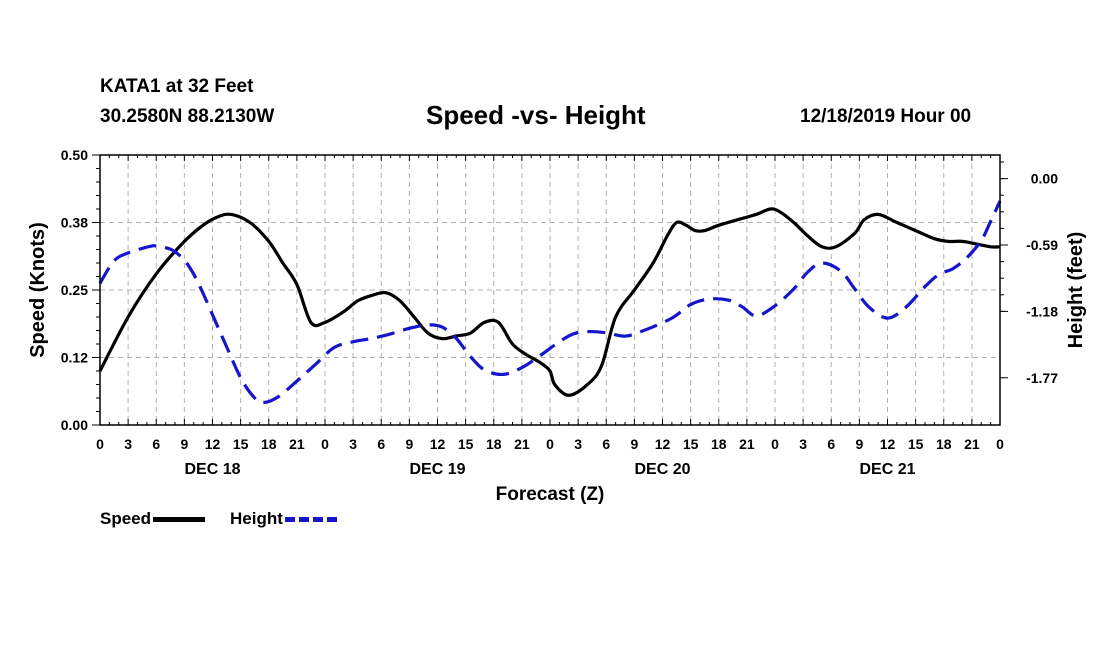 This screenshot has height=650, width=1100. I want to click on x-axis-label: Forecast (Z), so click(550, 494).